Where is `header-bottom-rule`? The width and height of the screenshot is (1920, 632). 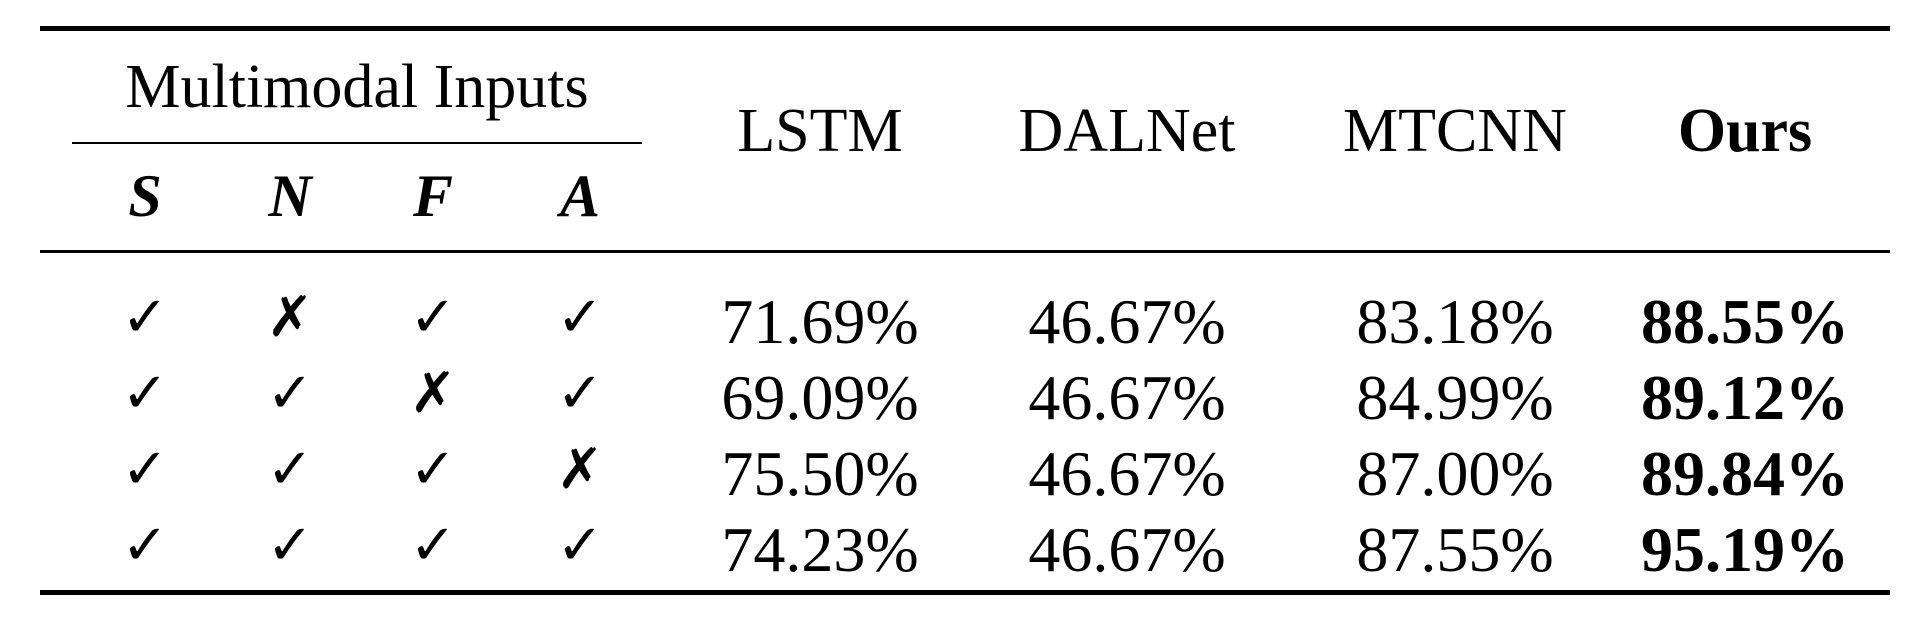 header-bottom-rule is located at coordinates (965, 251).